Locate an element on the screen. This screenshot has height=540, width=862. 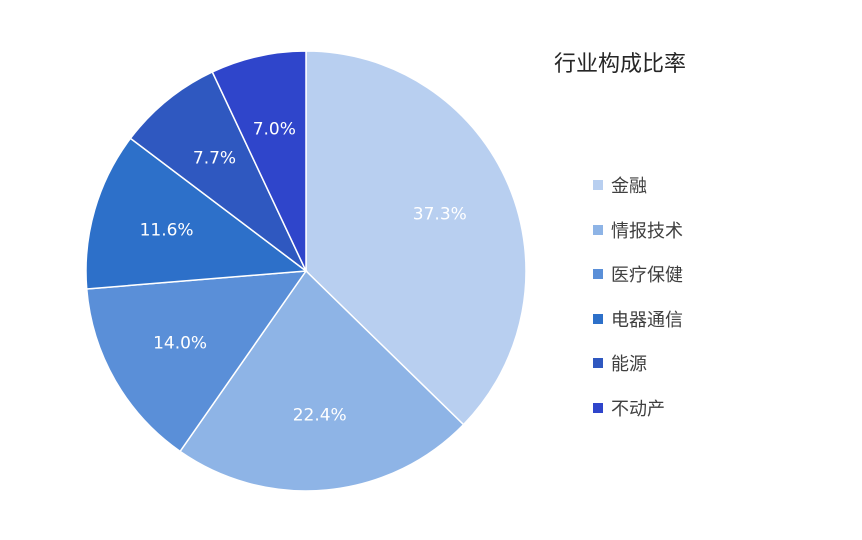
legend-label: 金融 is located at coordinates (629, 187).